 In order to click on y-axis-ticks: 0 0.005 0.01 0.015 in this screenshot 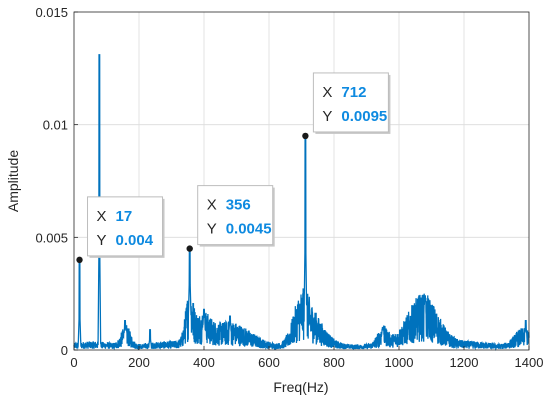, I will do `click(56, 181)`.